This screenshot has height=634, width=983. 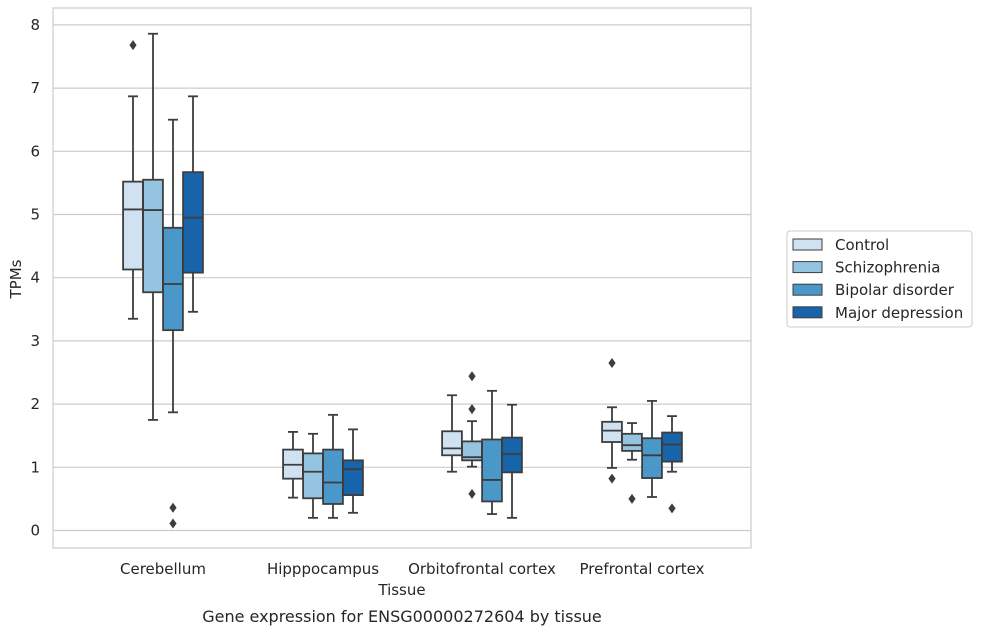 I want to click on legend-frame, so click(x=879, y=279).